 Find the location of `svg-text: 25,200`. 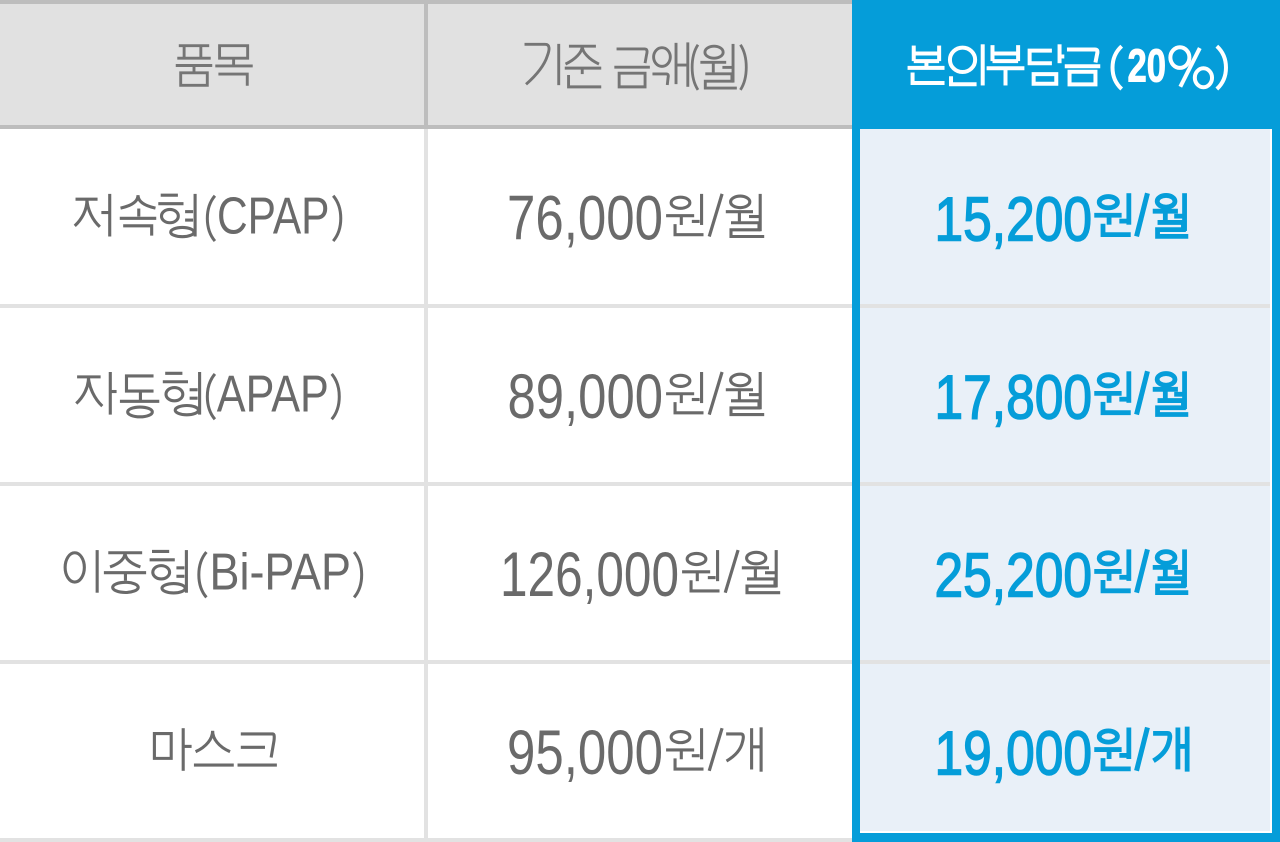

svg-text: 25,200 is located at coordinates (1014, 576).